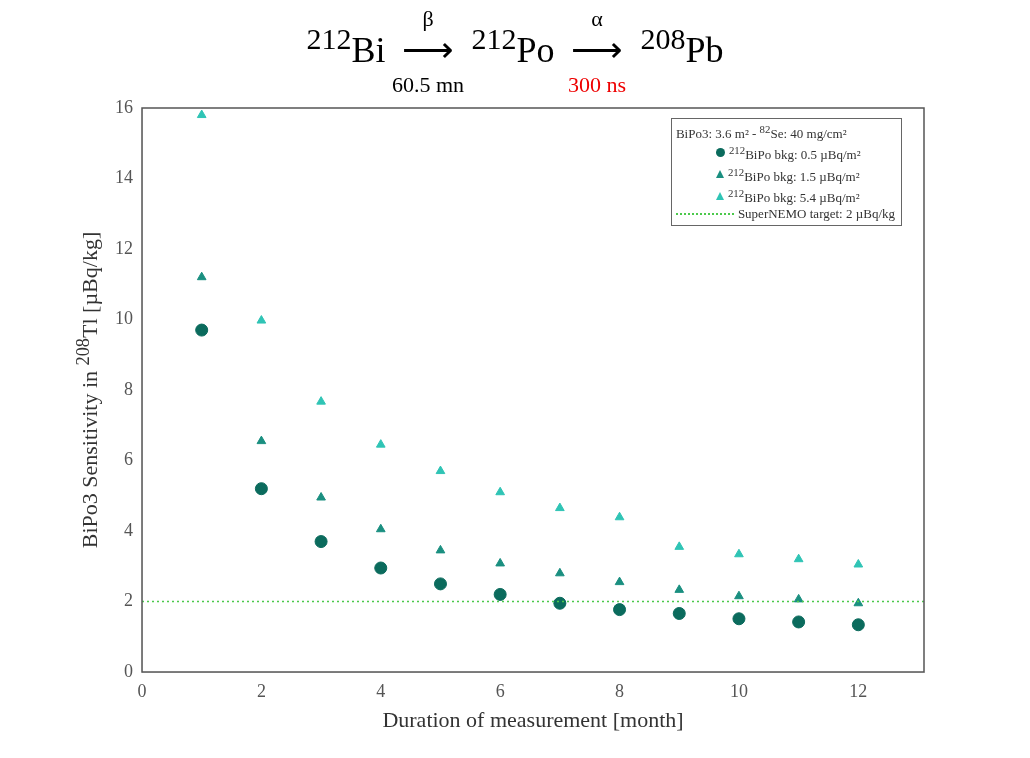 The image size is (1030, 758). Describe the element at coordinates (761, 132) in the screenshot. I see `legend-title: BiPo3: 3.6 m² - $^{82}$Se: 40 mg/cm²` at that location.